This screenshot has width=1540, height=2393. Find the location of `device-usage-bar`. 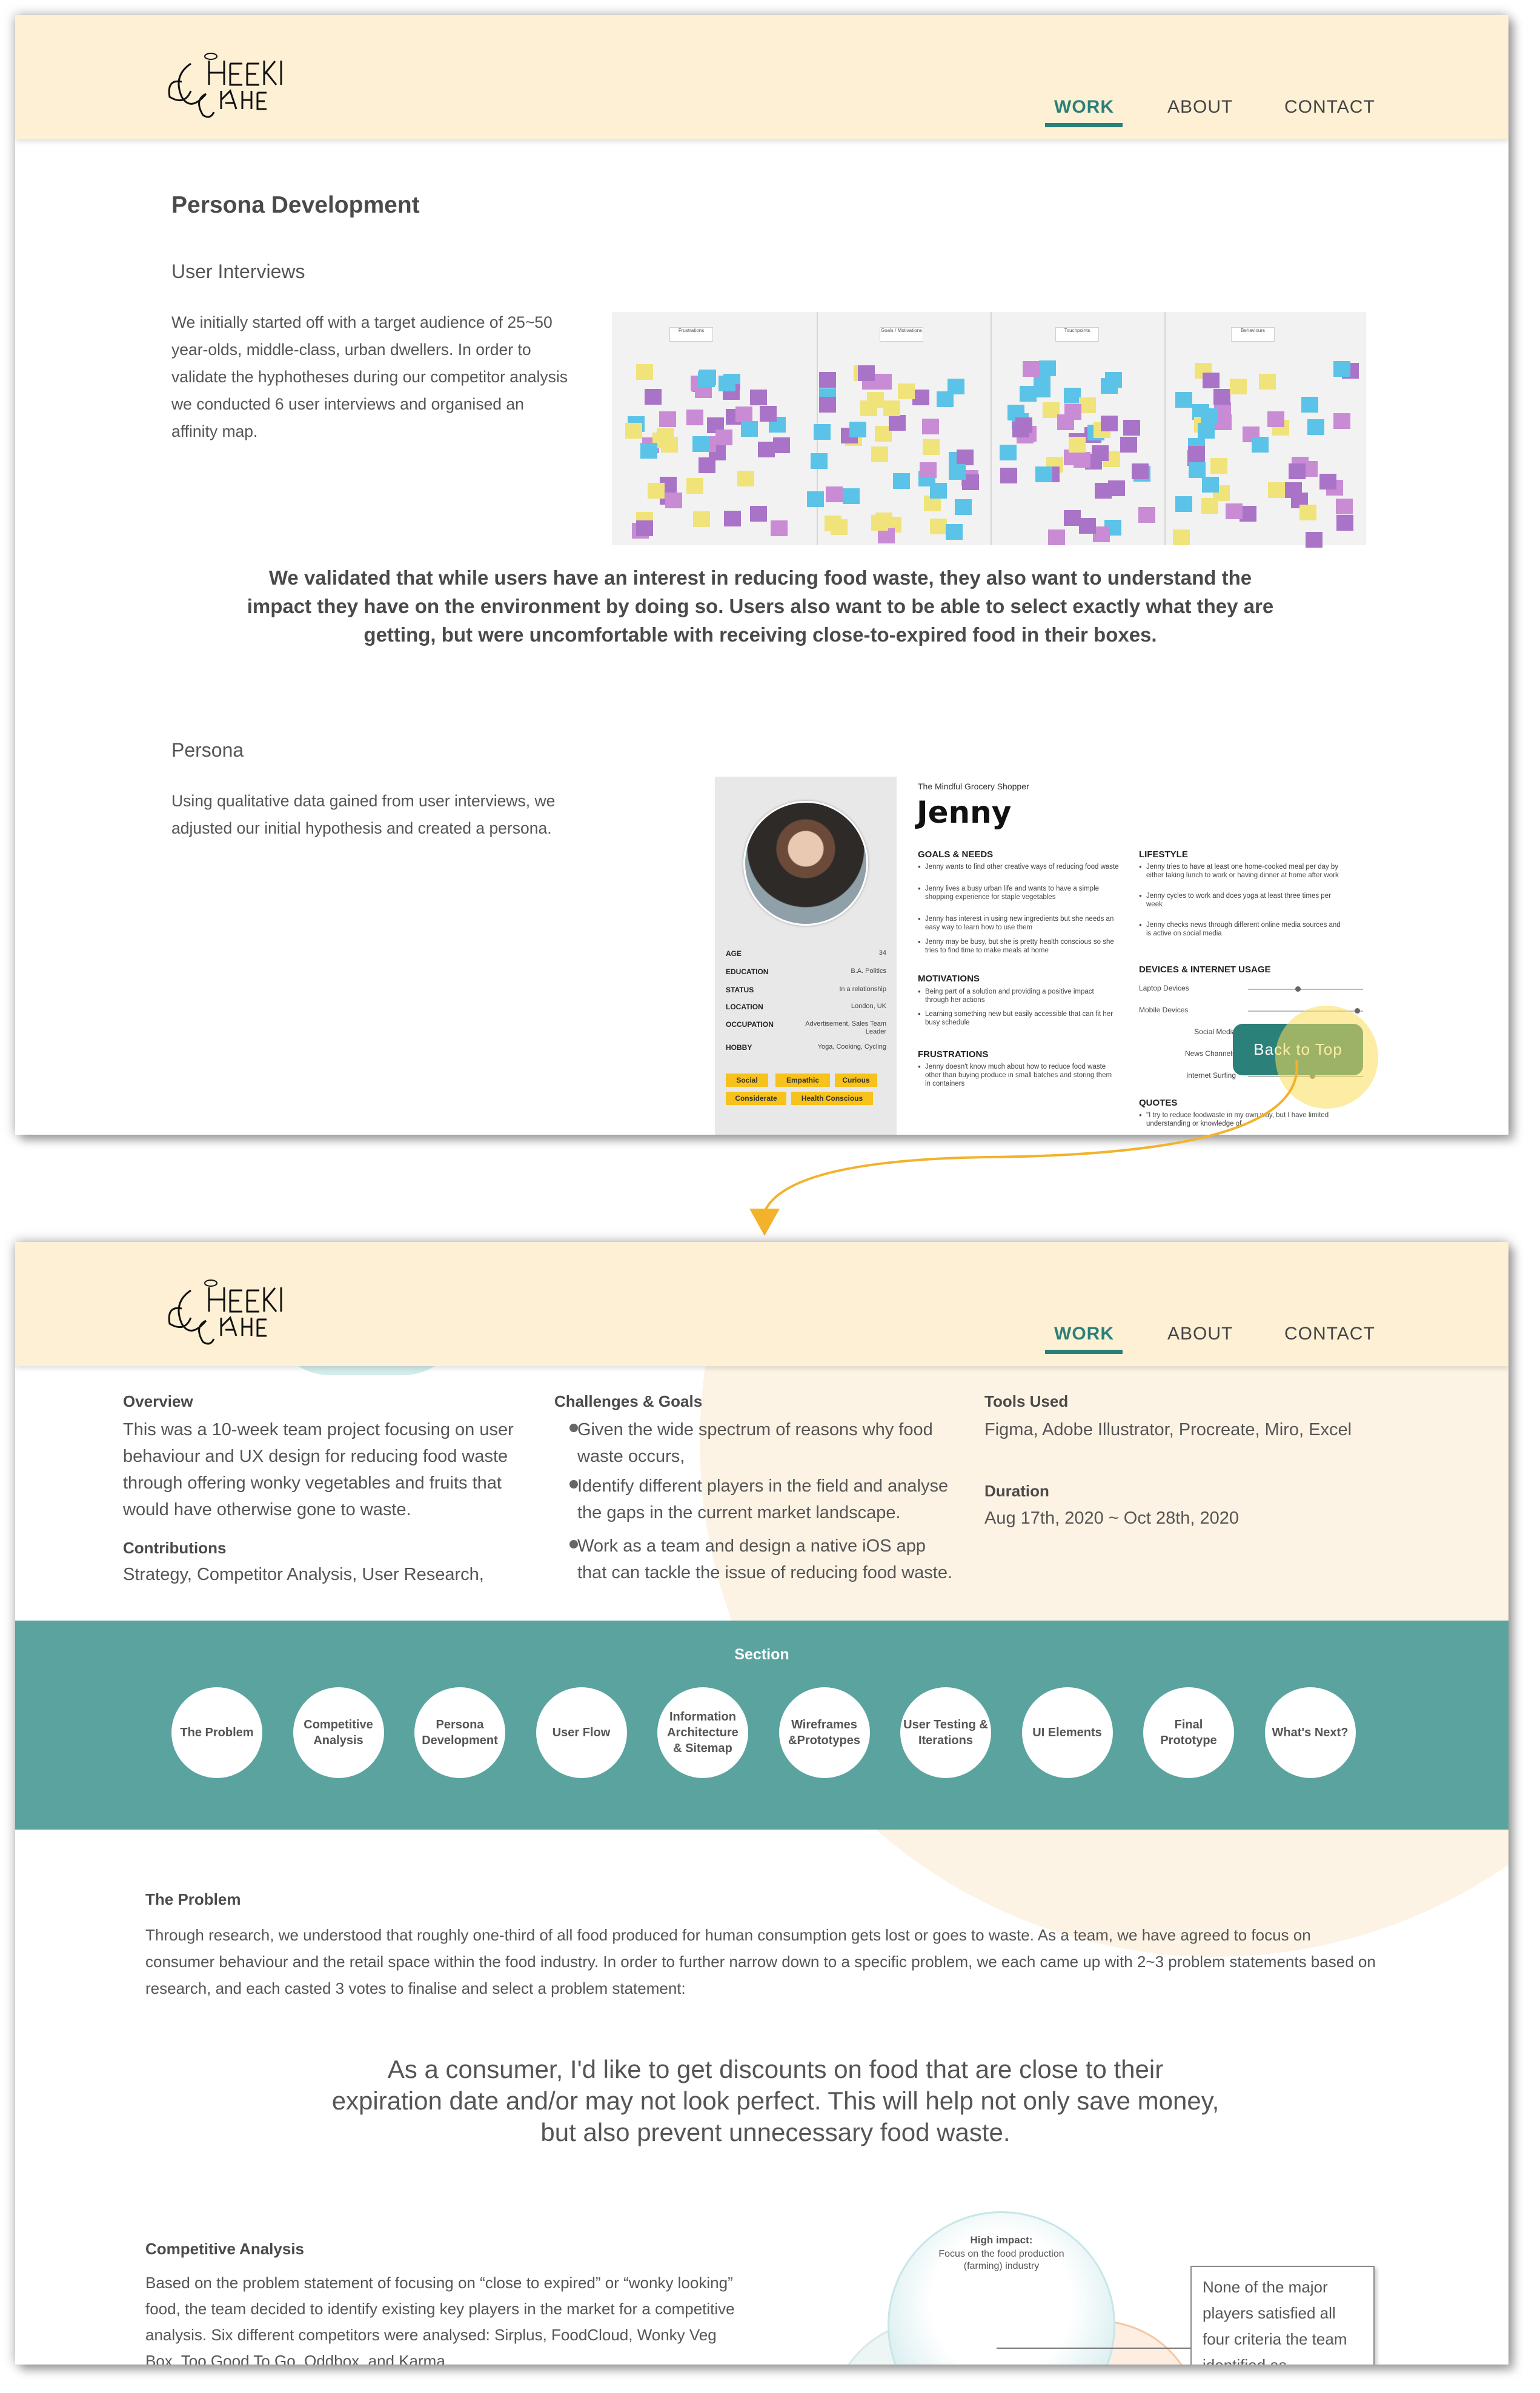

device-usage-bar is located at coordinates (1305, 989).